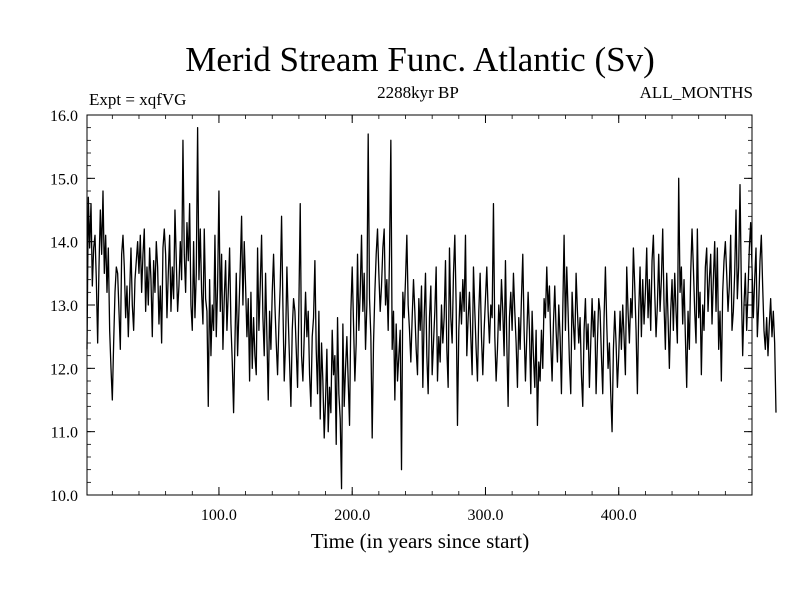 The image size is (800, 600). Describe the element at coordinates (64, 243) in the screenshot. I see `y-tick-label: 14.0` at that location.